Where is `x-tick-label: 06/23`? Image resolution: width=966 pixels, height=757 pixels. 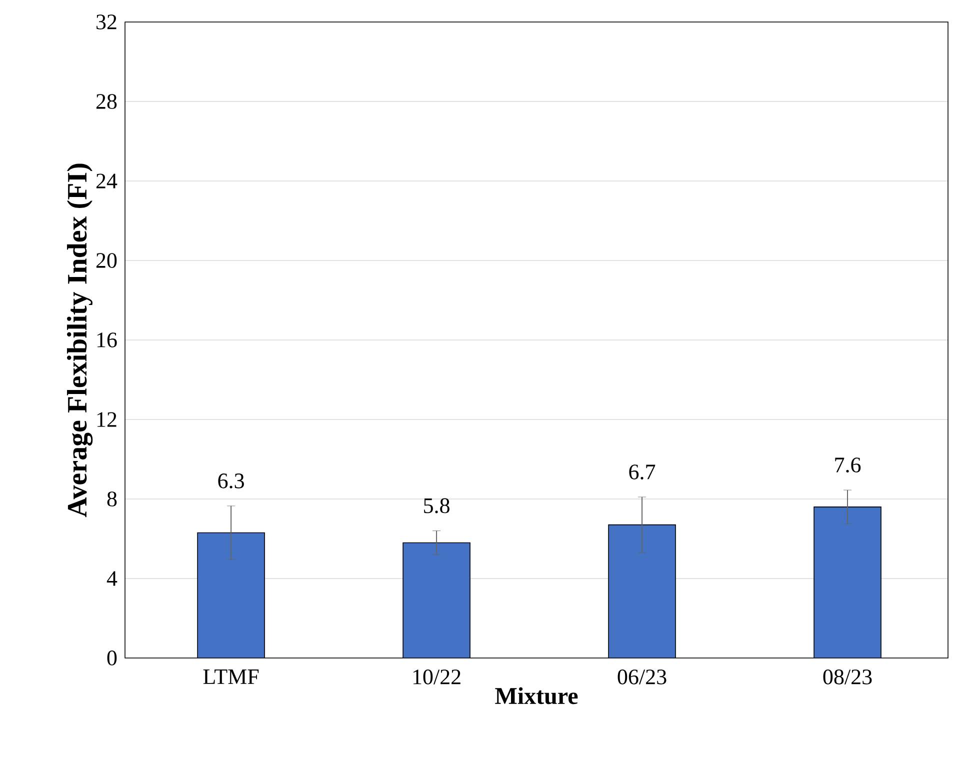
x-tick-label: 06/23 is located at coordinates (642, 677).